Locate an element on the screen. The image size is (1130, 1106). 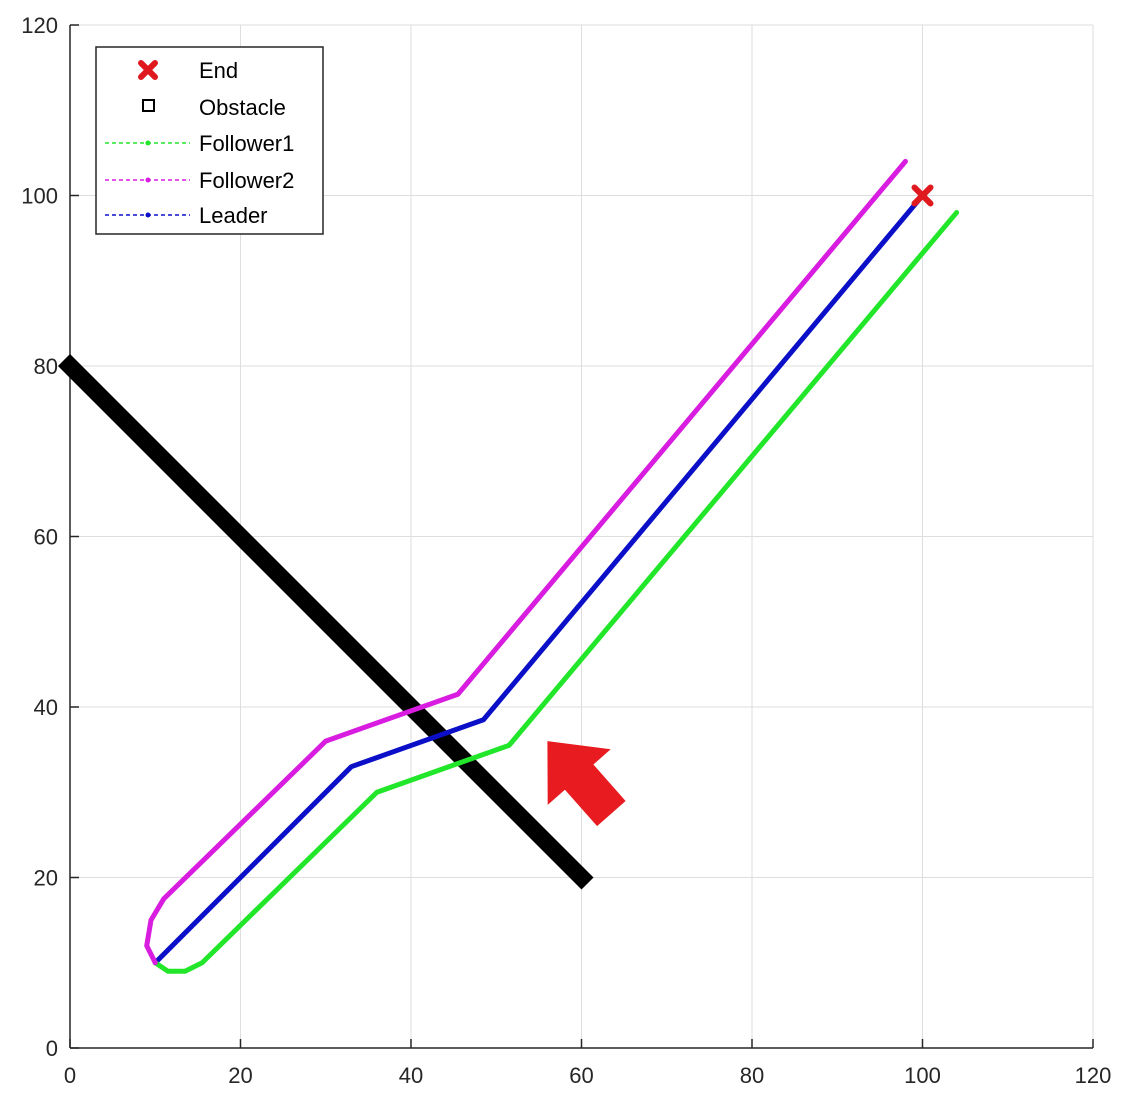
legend-label-leader: Leader is located at coordinates (233, 215).